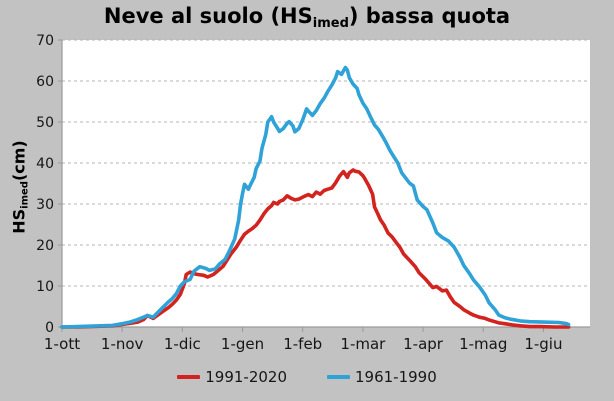  I want to click on chart-title: Neve al suolo (HSimed) bassa quota, so click(307, 17).